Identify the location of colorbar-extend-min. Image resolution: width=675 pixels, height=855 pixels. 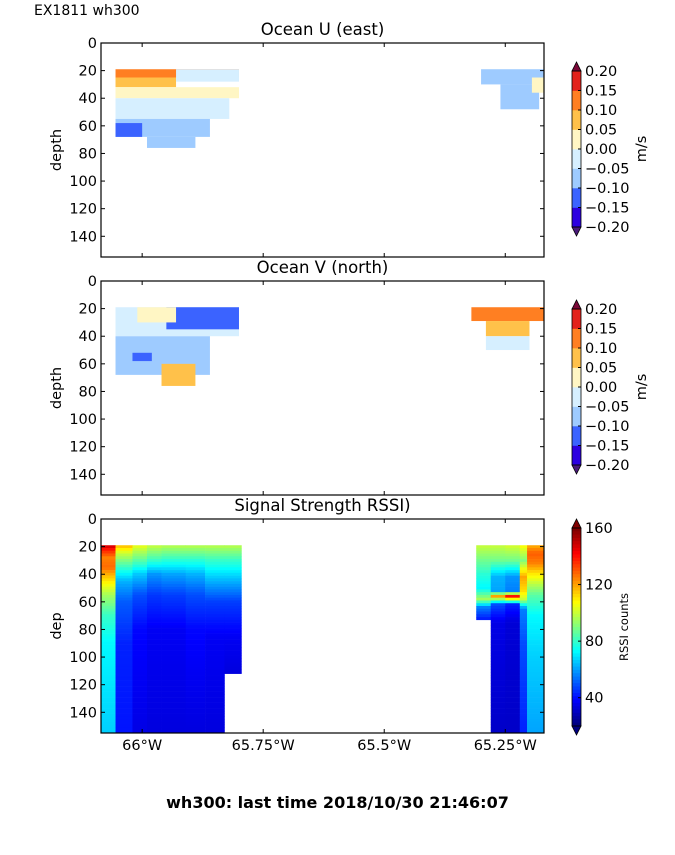
(576, 231).